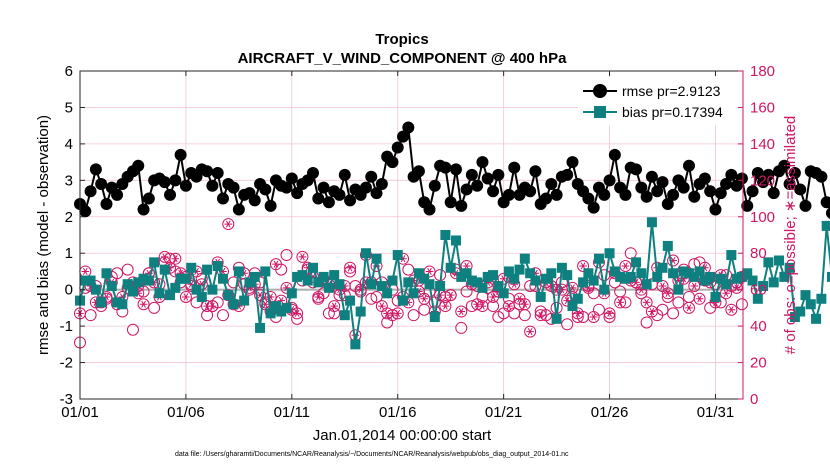  Describe the element at coordinates (69, 217) in the screenshot. I see `y-tick-label: 2` at that location.